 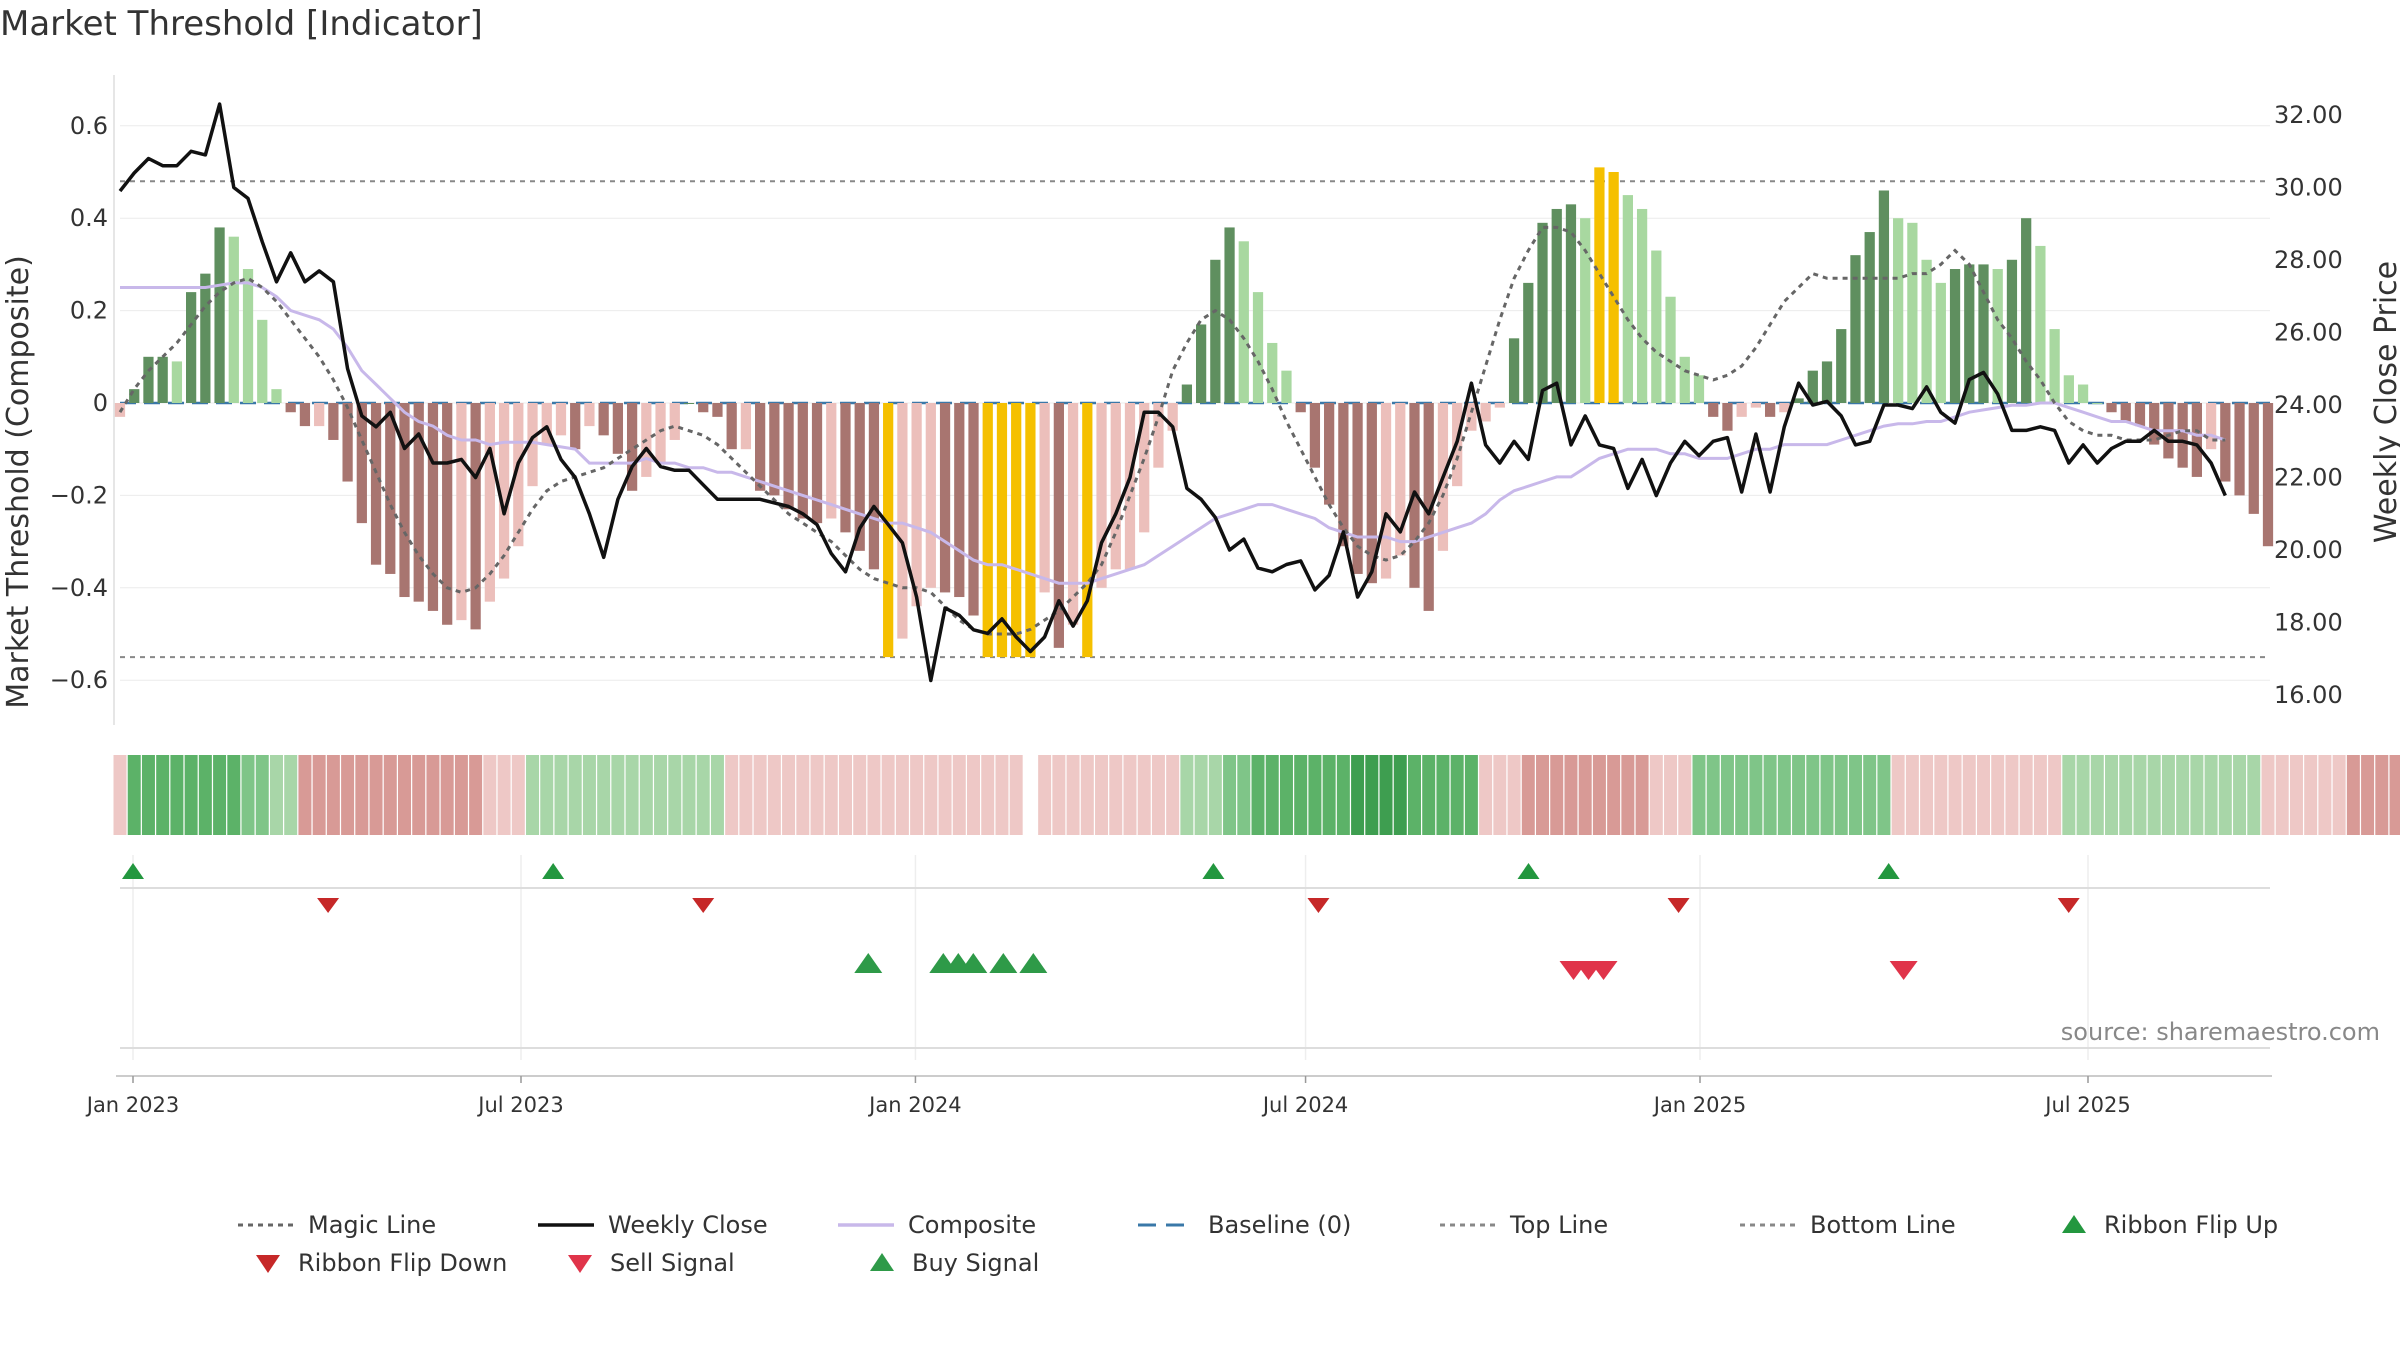 I want to click on y-tick-label-3: 0, so click(x=100, y=403).